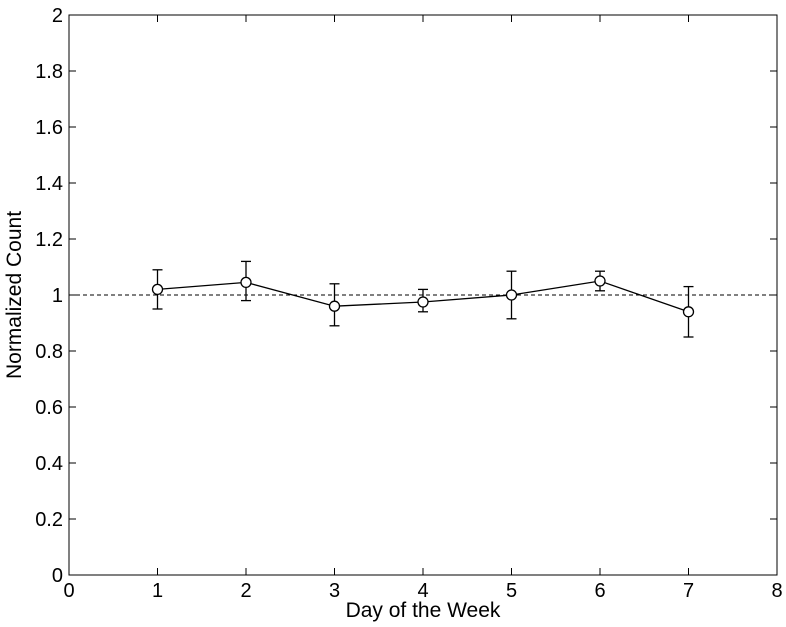  What do you see at coordinates (511, 591) in the screenshot?
I see `x-tick-label: 5` at bounding box center [511, 591].